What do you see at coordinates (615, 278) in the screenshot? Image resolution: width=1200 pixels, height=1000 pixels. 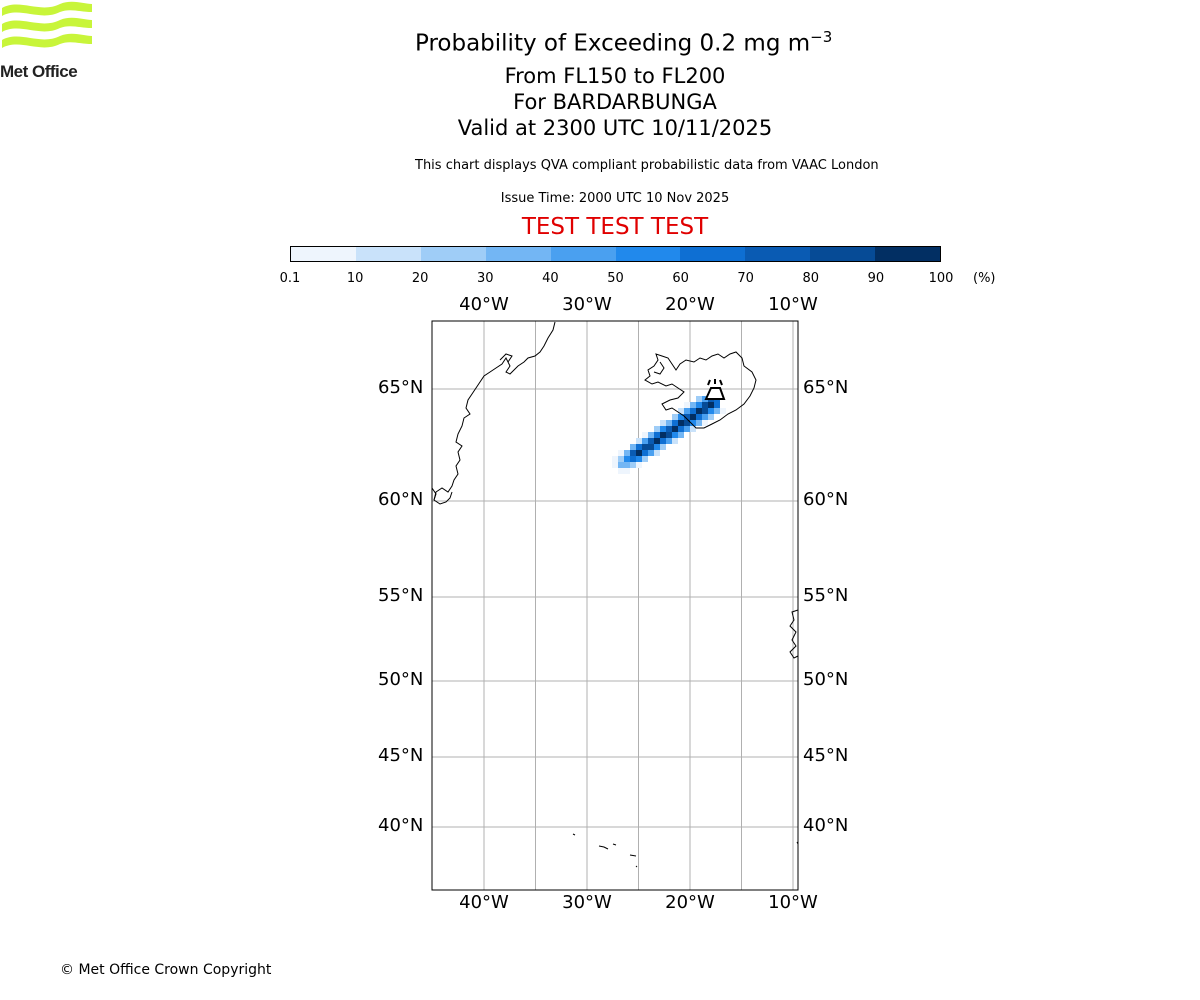 I see `colorbar-tick-label: 50` at bounding box center [615, 278].